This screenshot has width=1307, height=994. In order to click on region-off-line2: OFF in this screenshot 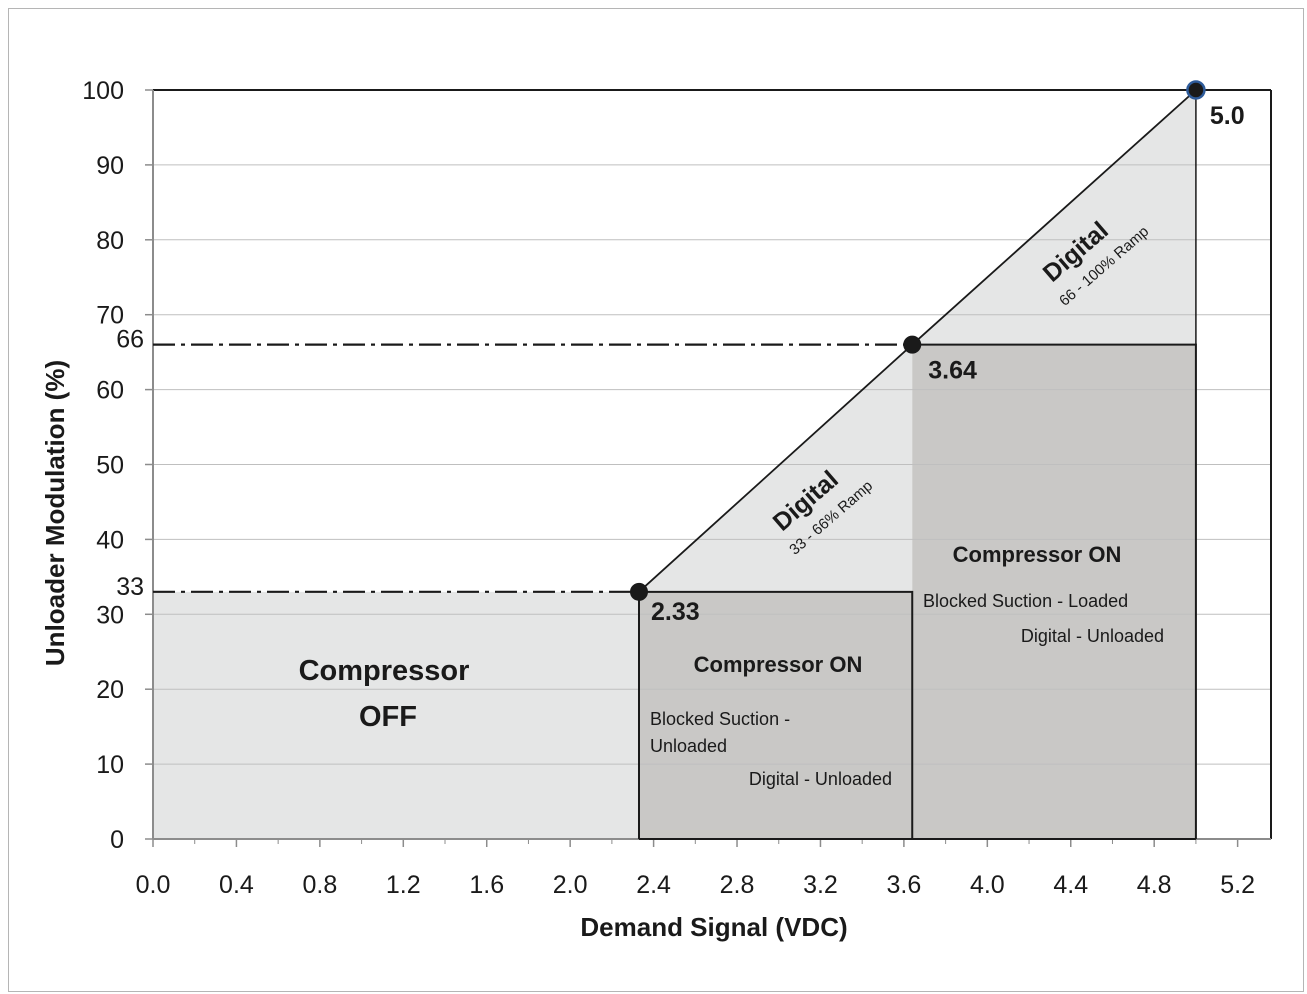, I will do `click(388, 717)`.